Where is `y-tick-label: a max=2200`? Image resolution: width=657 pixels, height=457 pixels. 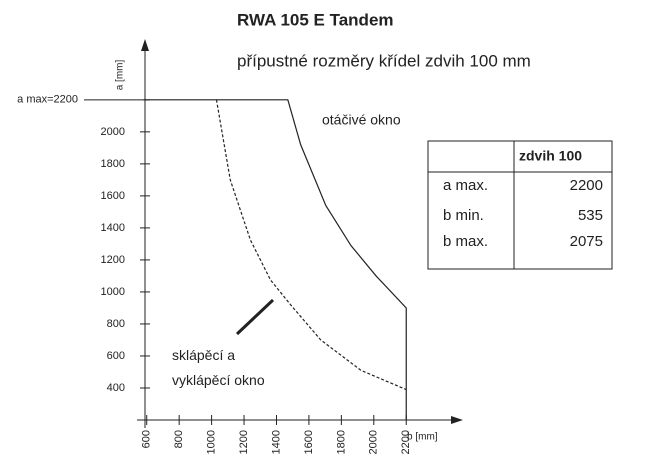
y-tick-label: a max=2200 is located at coordinates (47, 100).